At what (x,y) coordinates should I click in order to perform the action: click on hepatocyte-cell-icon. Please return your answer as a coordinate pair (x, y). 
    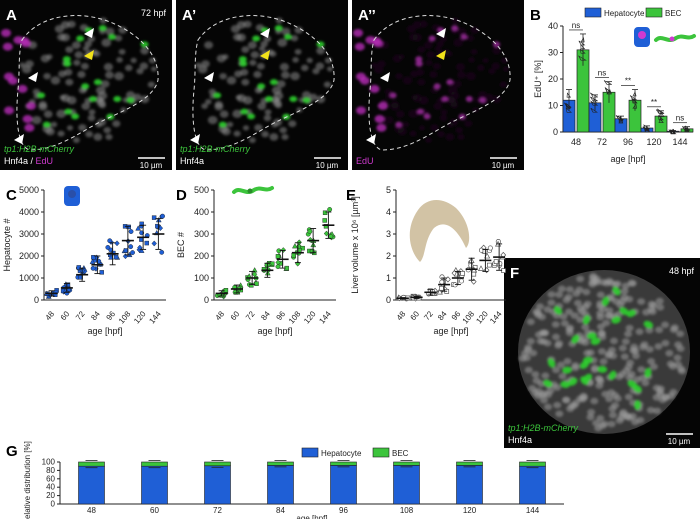
    Looking at the image, I should click on (642, 37).